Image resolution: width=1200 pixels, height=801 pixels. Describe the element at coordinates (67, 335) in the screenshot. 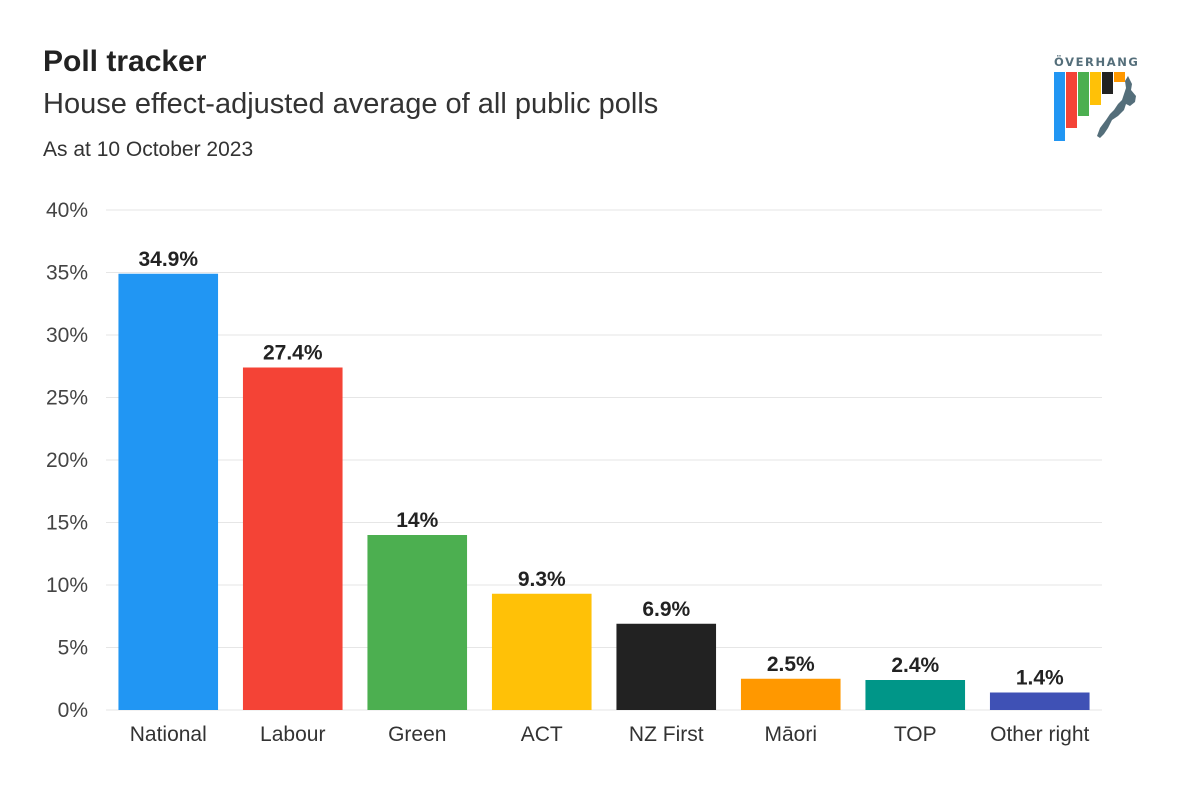

I see `y-tick-label: 30%` at that location.